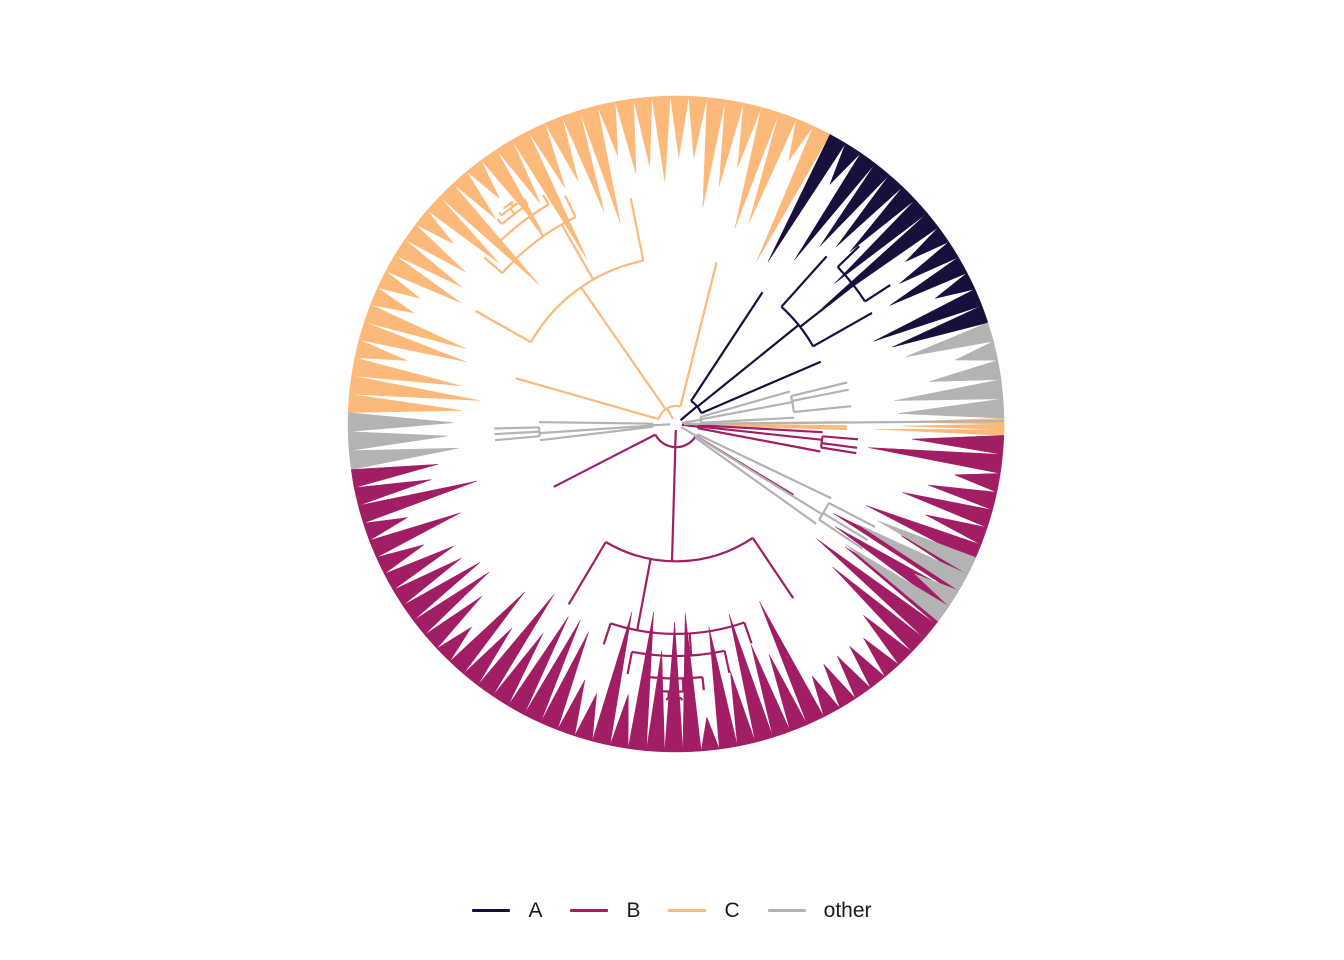 This screenshot has height=960, width=1344. What do you see at coordinates (847, 910) in the screenshot?
I see `legend-label-other: other` at bounding box center [847, 910].